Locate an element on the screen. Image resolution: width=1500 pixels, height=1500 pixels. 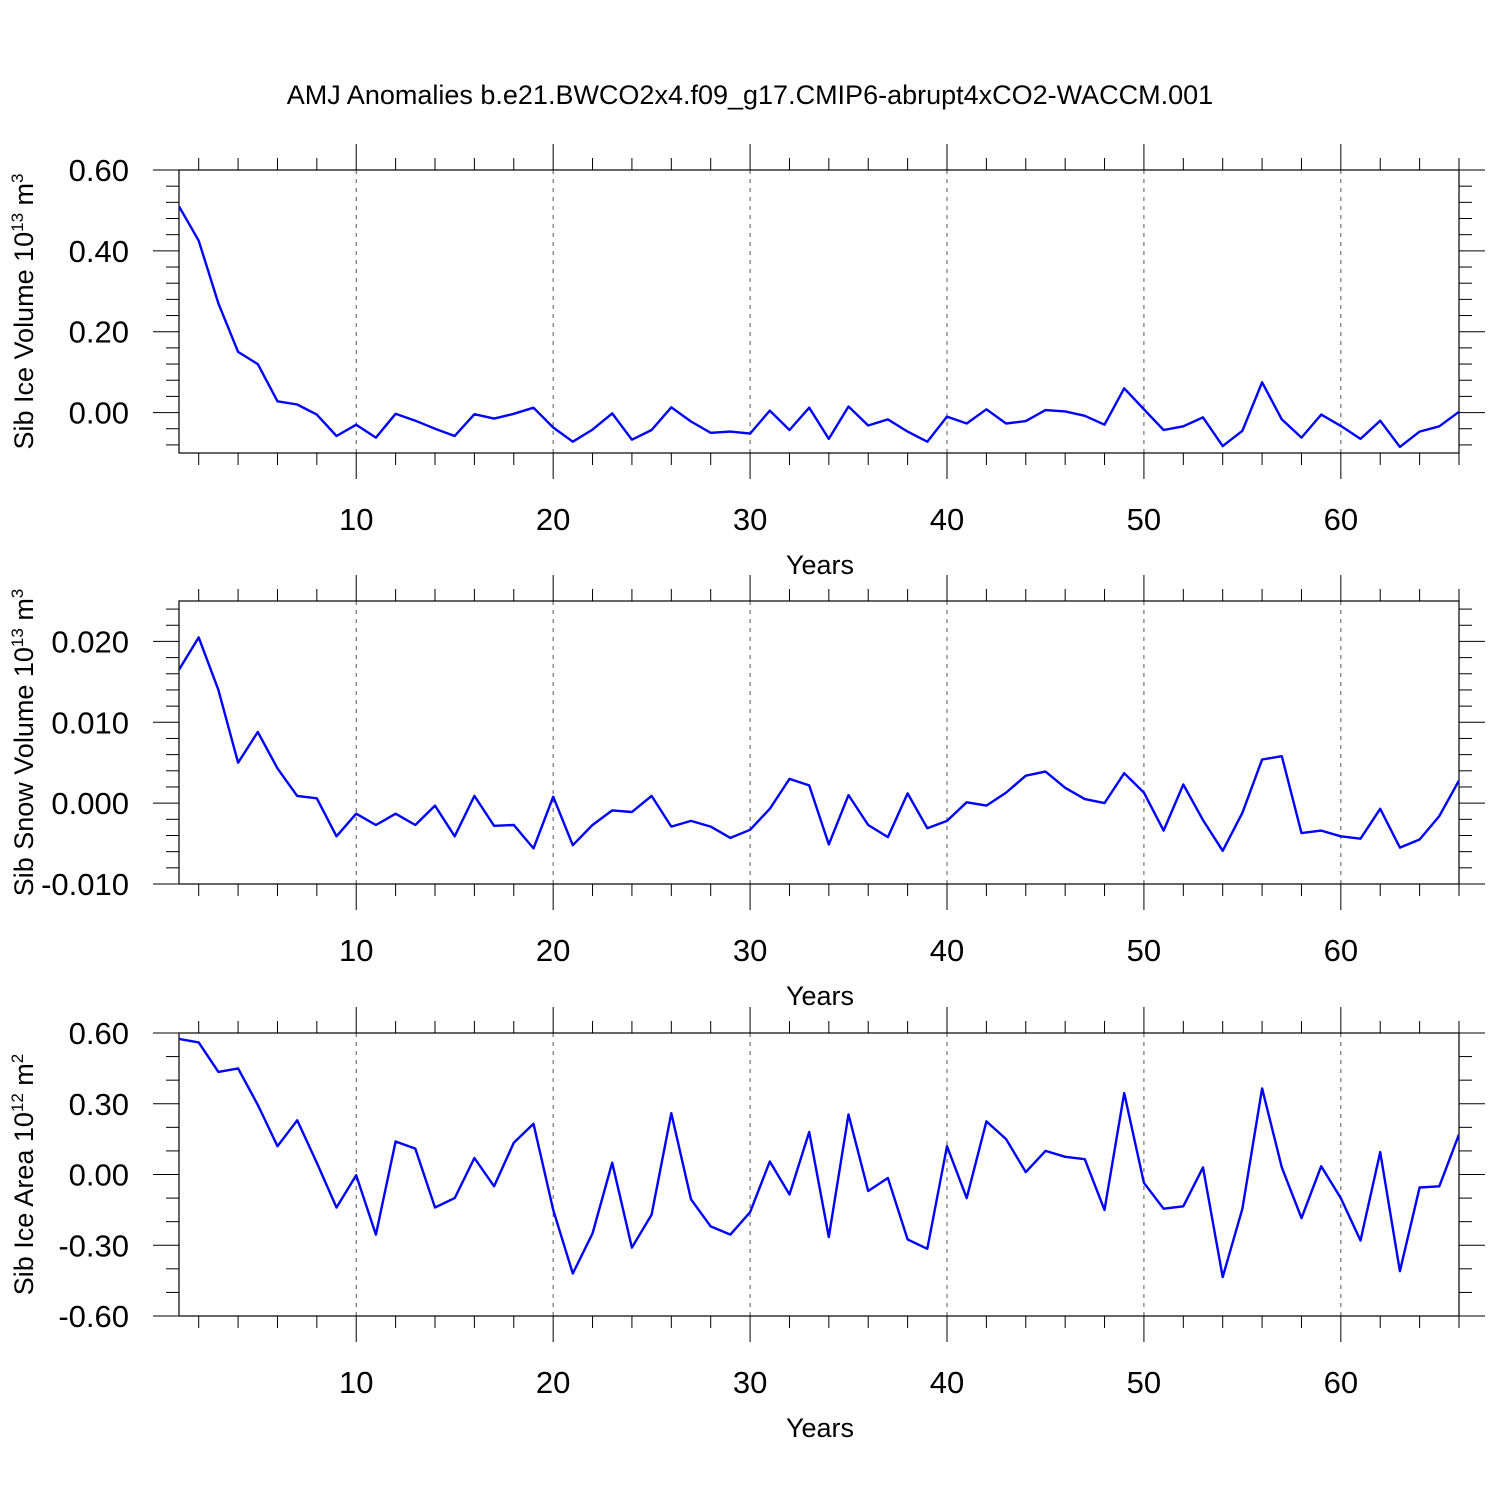
y-tick-label: -0.30 is located at coordinates (93, 1245).